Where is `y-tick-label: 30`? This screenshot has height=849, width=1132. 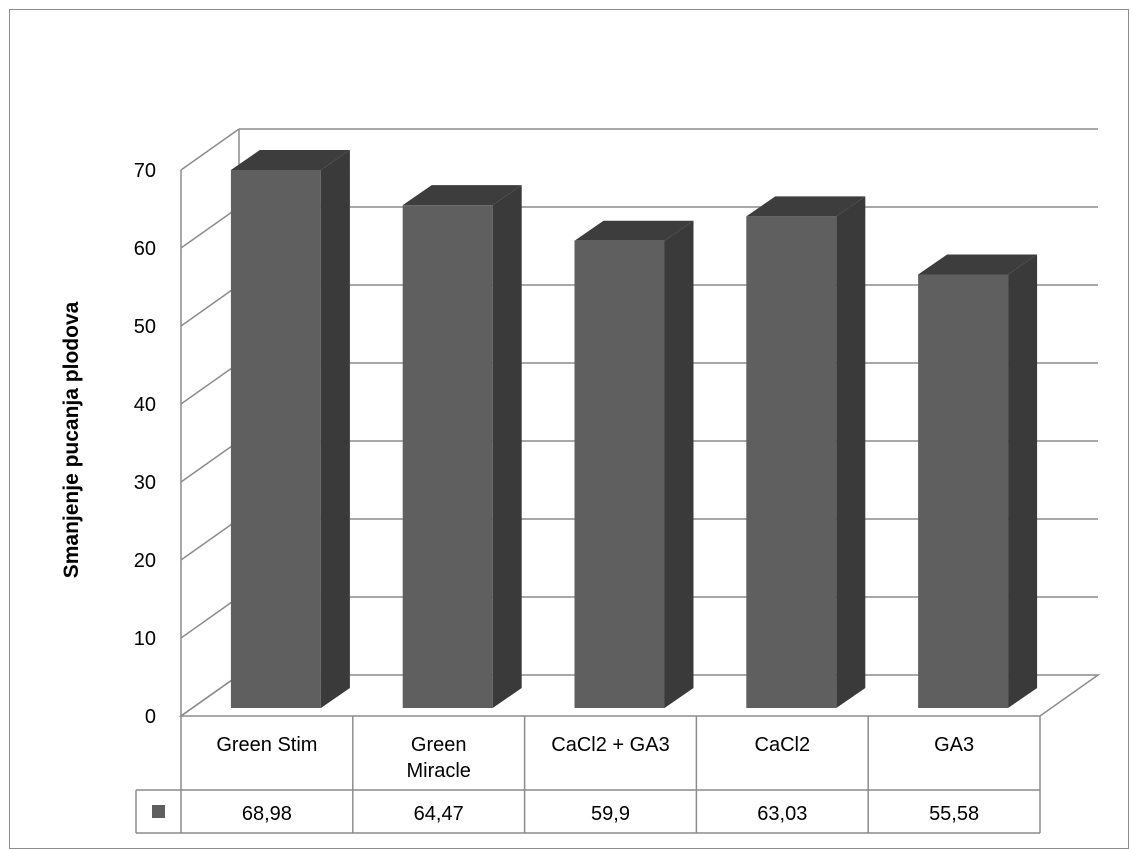 y-tick-label: 30 is located at coordinates (145, 483).